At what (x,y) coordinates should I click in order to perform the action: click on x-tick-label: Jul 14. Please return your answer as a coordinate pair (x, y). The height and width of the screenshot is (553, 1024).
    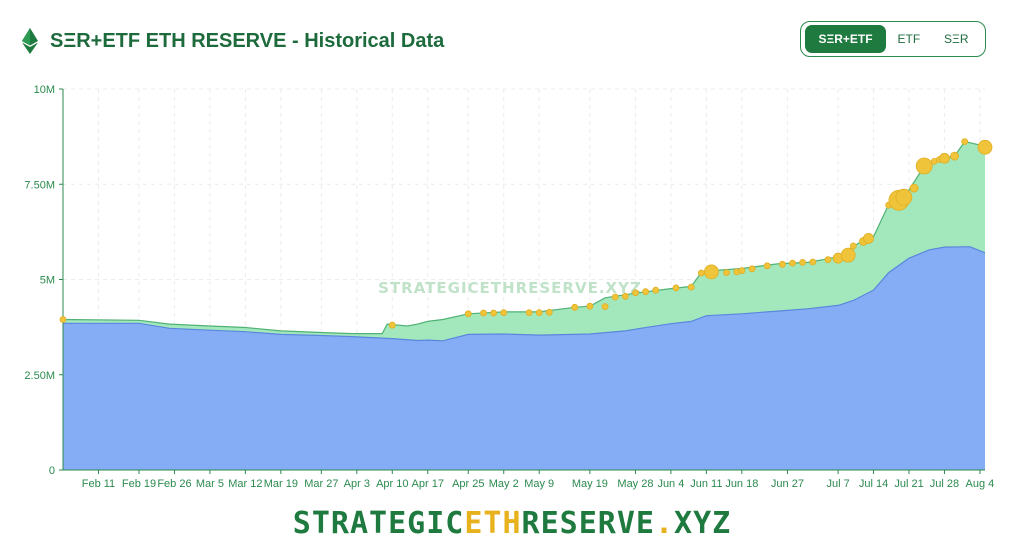
    Looking at the image, I should click on (873, 484).